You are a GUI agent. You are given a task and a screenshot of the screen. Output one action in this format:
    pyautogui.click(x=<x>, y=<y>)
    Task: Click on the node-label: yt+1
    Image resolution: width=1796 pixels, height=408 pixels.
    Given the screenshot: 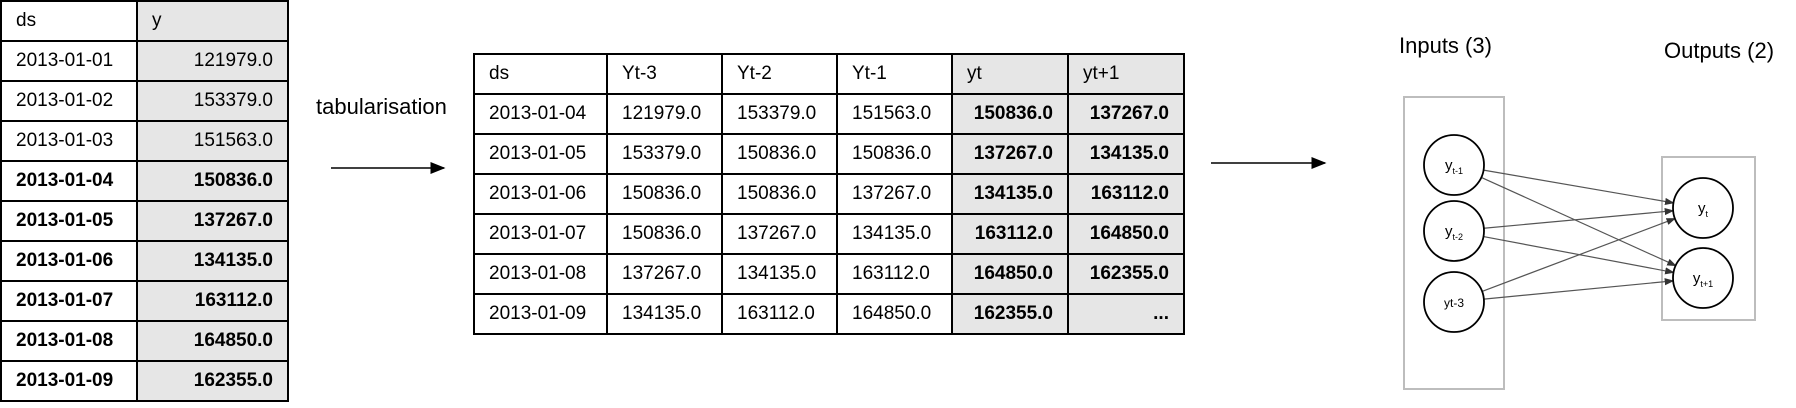 What is the action you would take?
    pyautogui.click(x=1703, y=279)
    